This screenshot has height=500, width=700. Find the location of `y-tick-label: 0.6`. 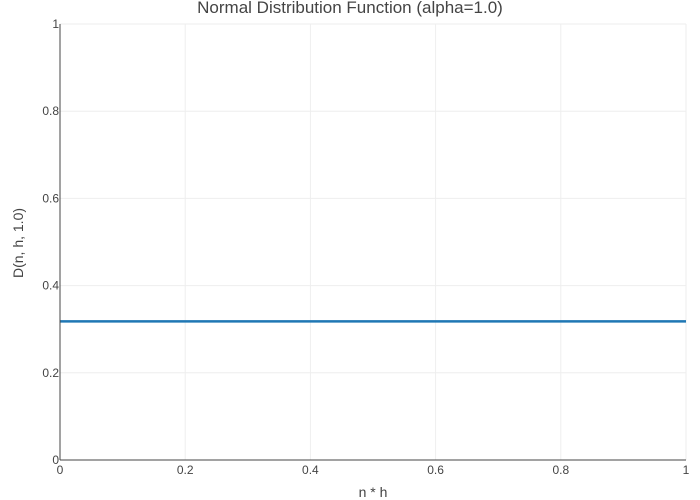

y-tick-label: 0.6 is located at coordinates (50, 198).